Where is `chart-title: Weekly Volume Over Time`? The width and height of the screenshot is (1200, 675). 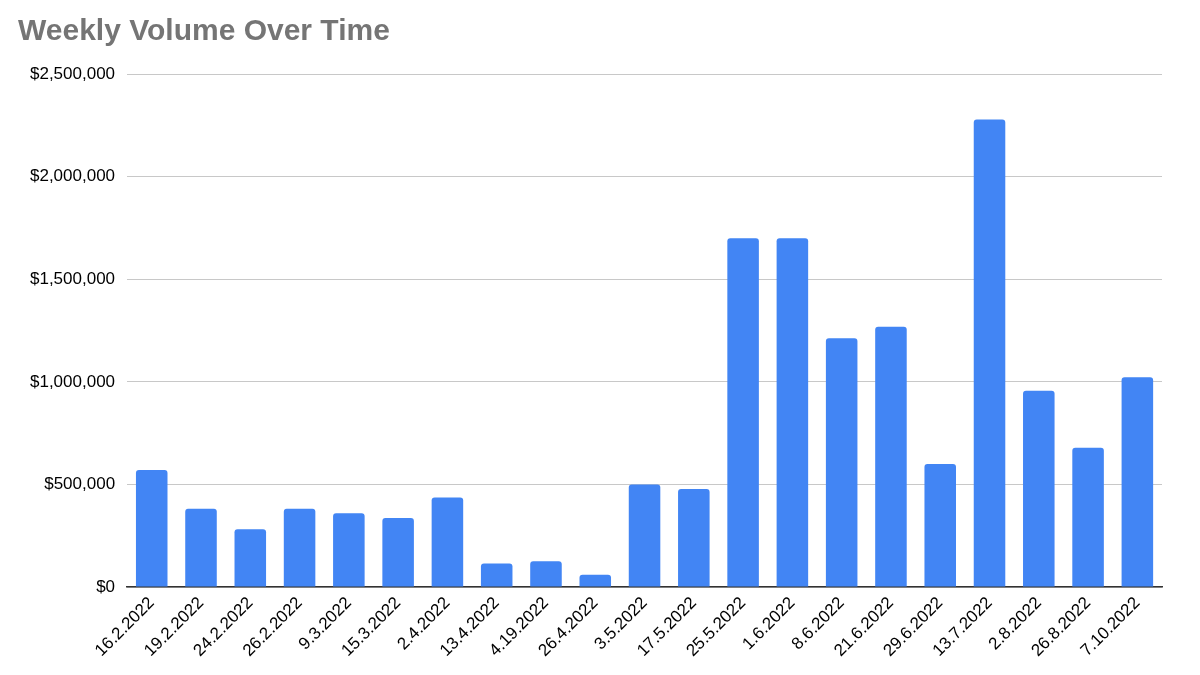
chart-title: Weekly Volume Over Time is located at coordinates (204, 30).